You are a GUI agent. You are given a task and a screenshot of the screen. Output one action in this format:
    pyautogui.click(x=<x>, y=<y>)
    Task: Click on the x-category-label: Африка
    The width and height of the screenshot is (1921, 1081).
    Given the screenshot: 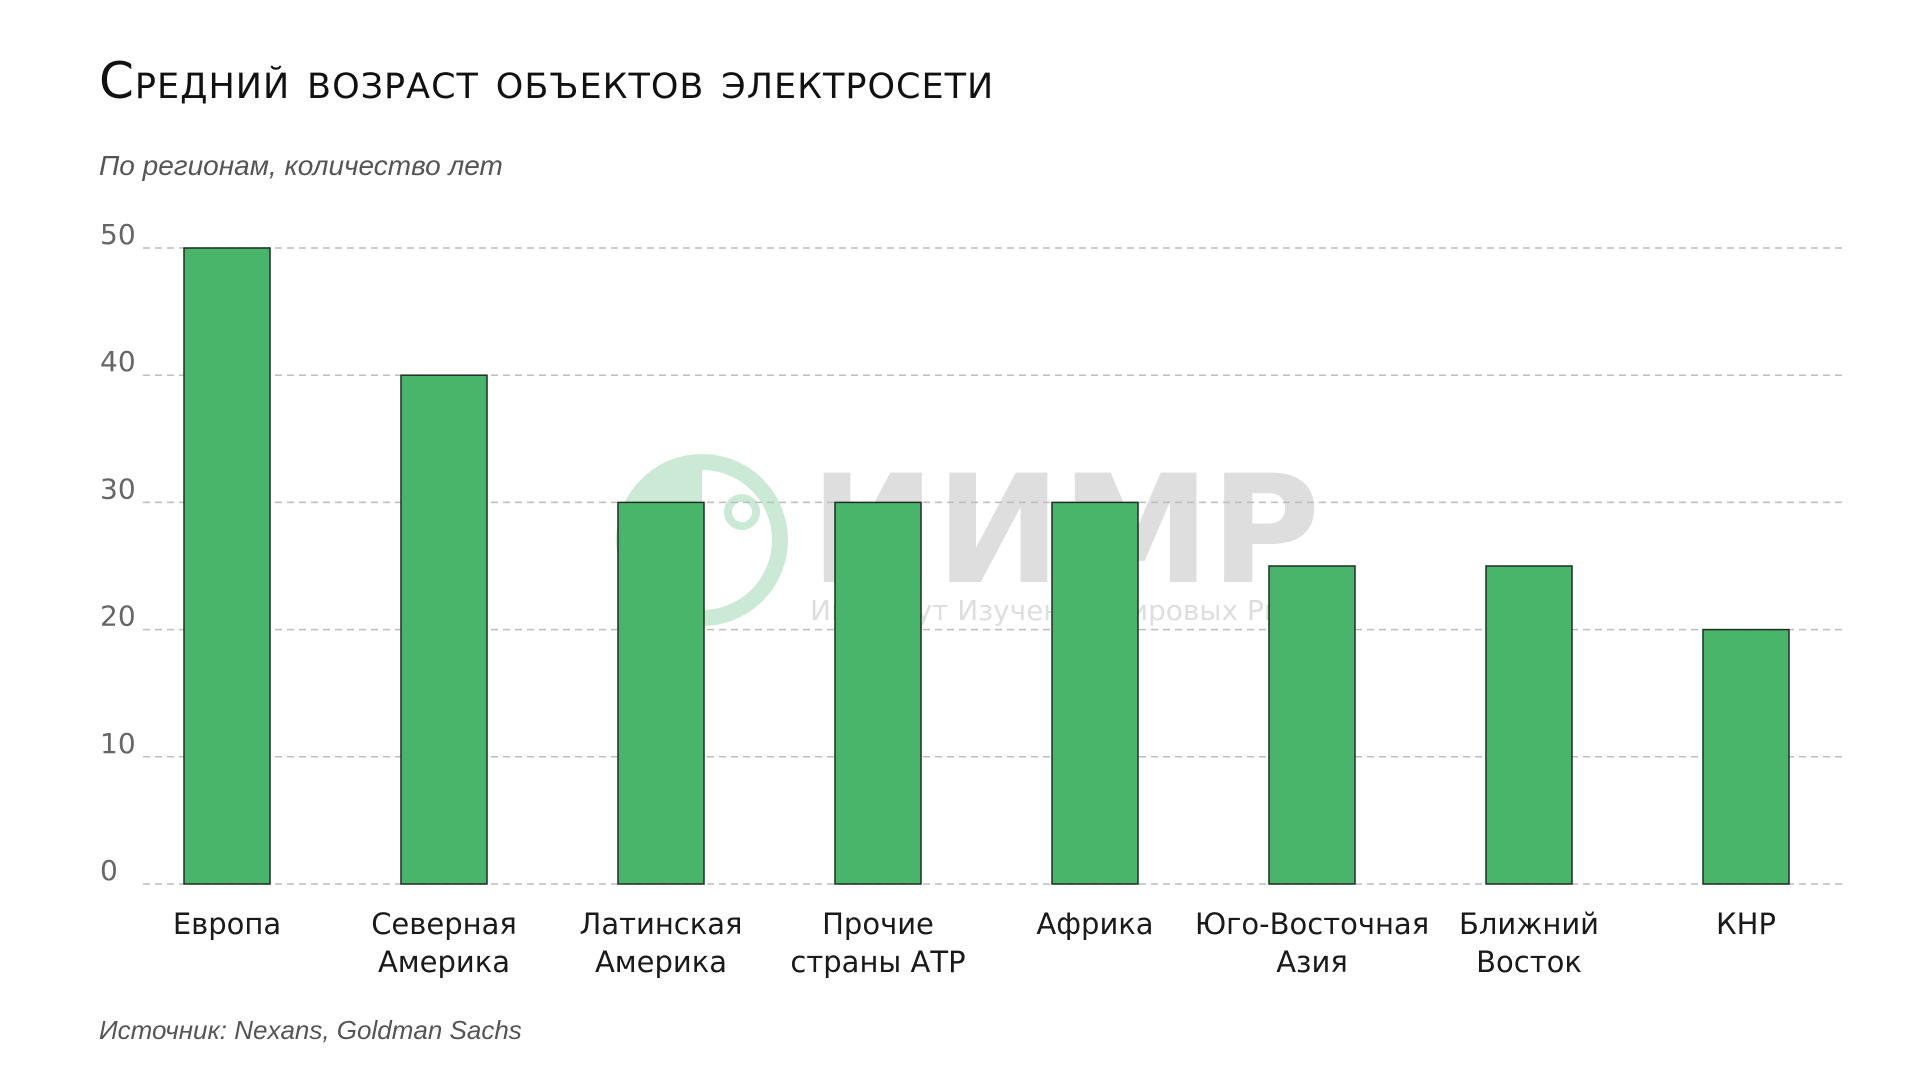 What is the action you would take?
    pyautogui.click(x=1094, y=924)
    